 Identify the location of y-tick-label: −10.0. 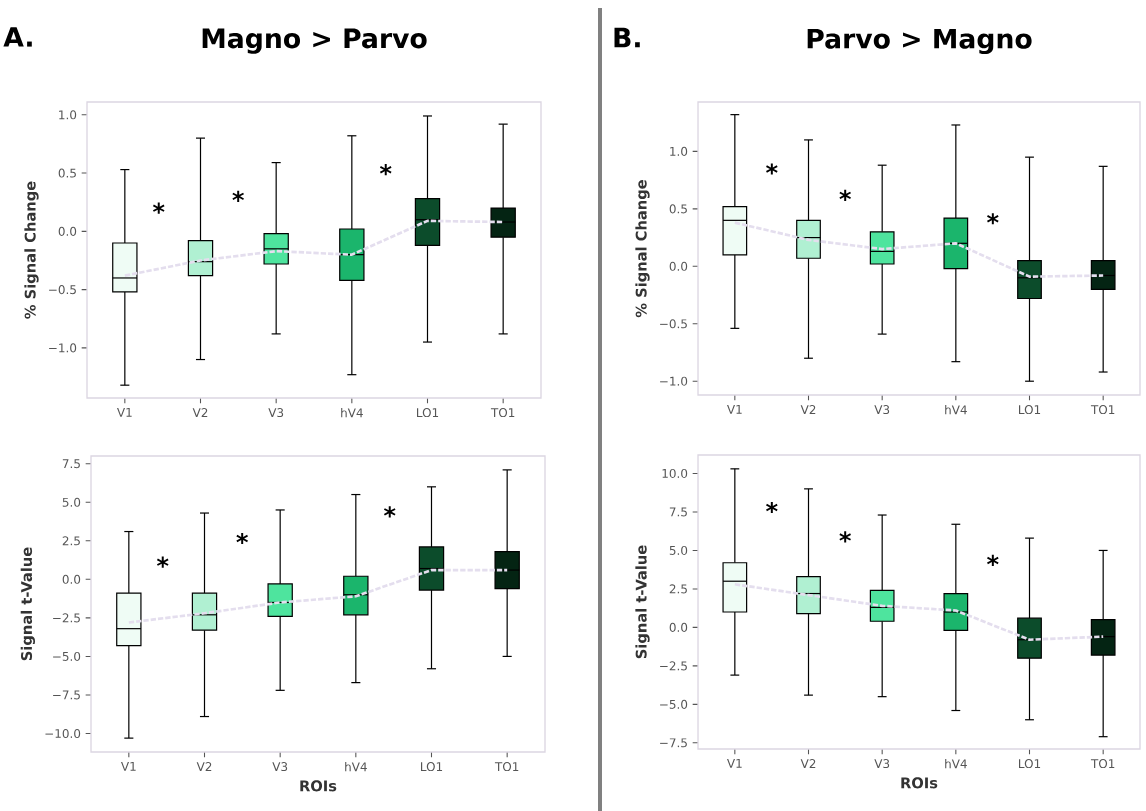
(63, 733).